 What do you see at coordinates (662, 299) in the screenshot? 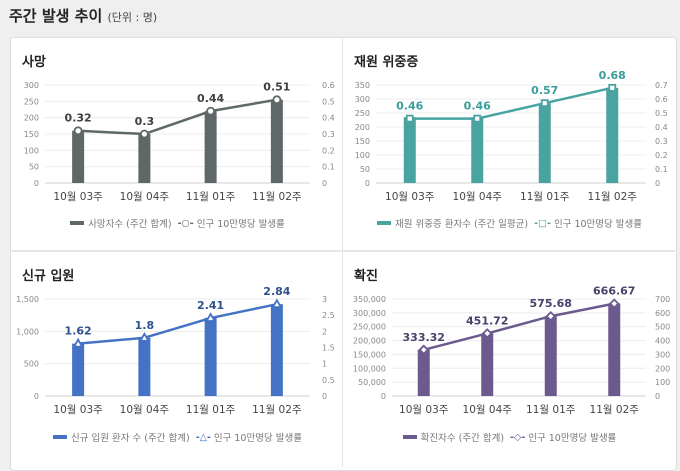
I see `right-tick-label: 700` at bounding box center [662, 299].